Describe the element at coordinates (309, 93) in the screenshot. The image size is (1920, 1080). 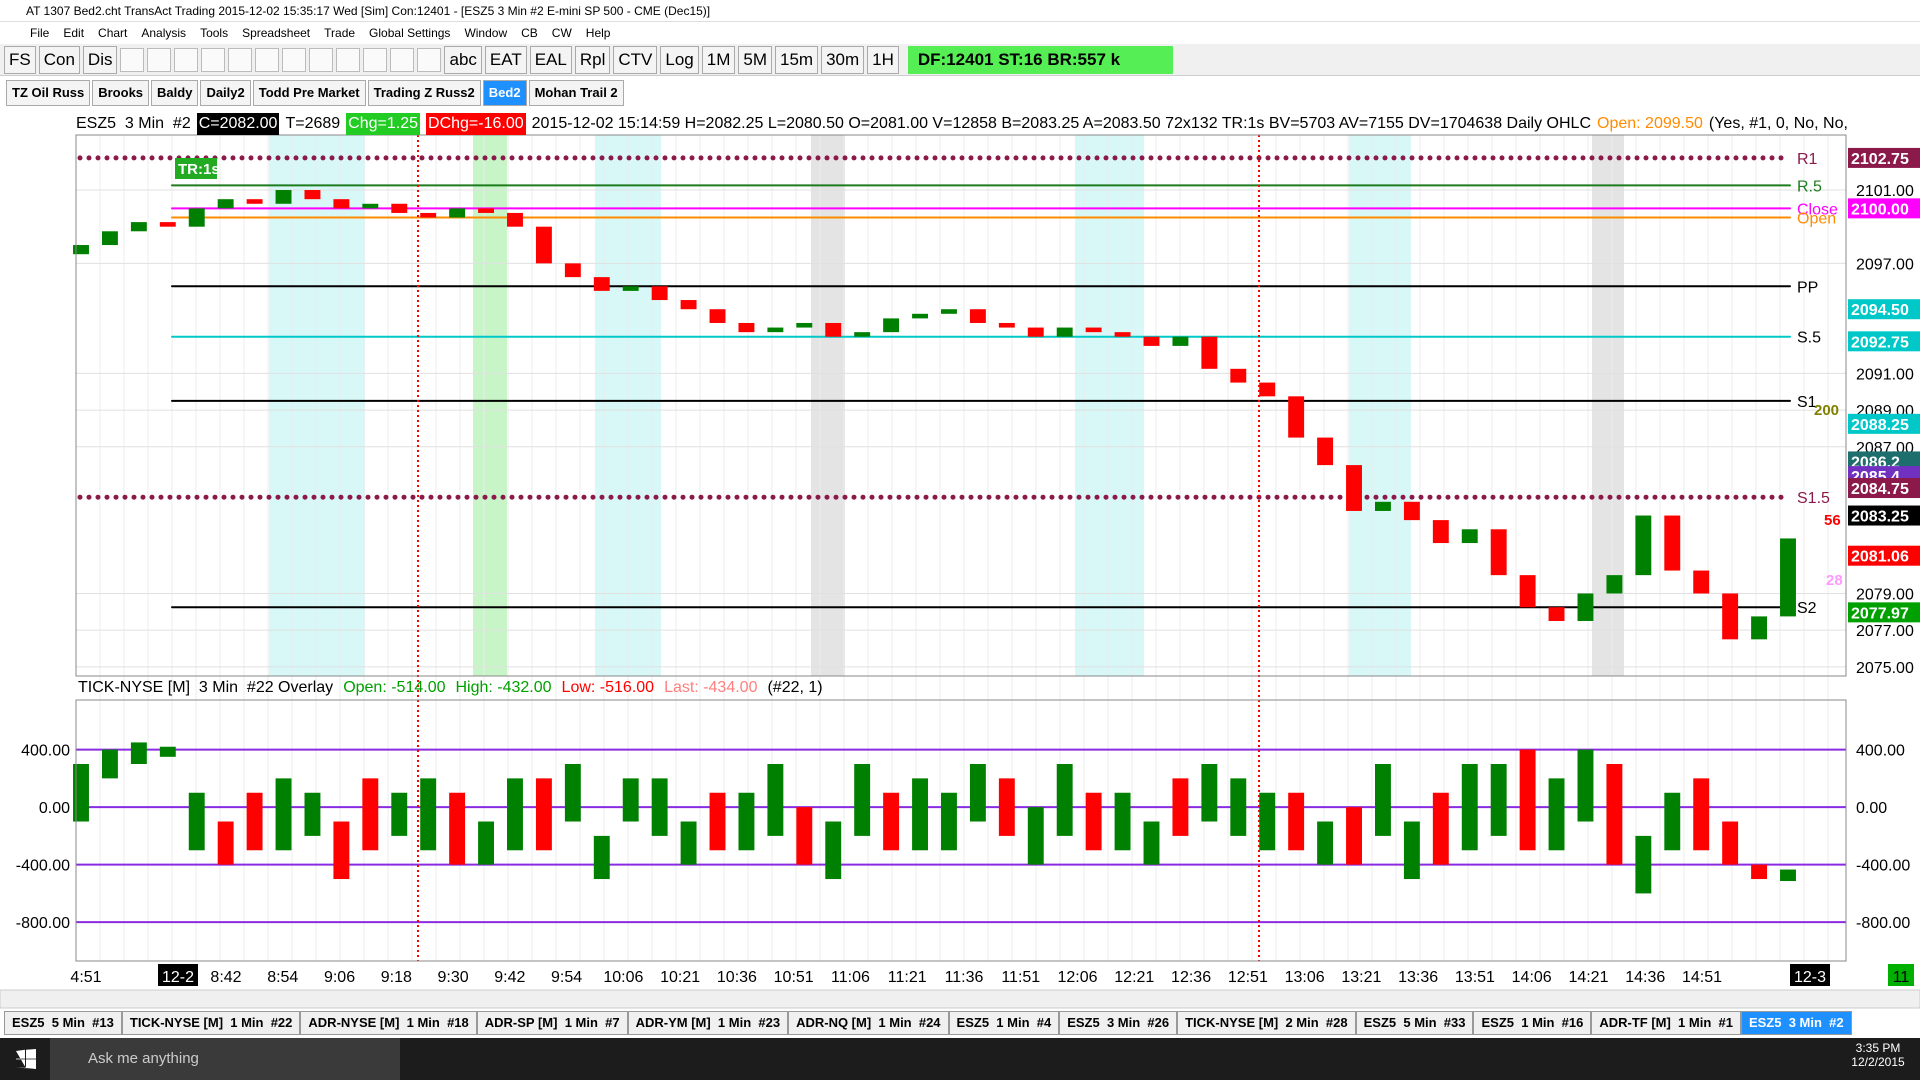
I see `chart-tab: Todd Pre Market` at that location.